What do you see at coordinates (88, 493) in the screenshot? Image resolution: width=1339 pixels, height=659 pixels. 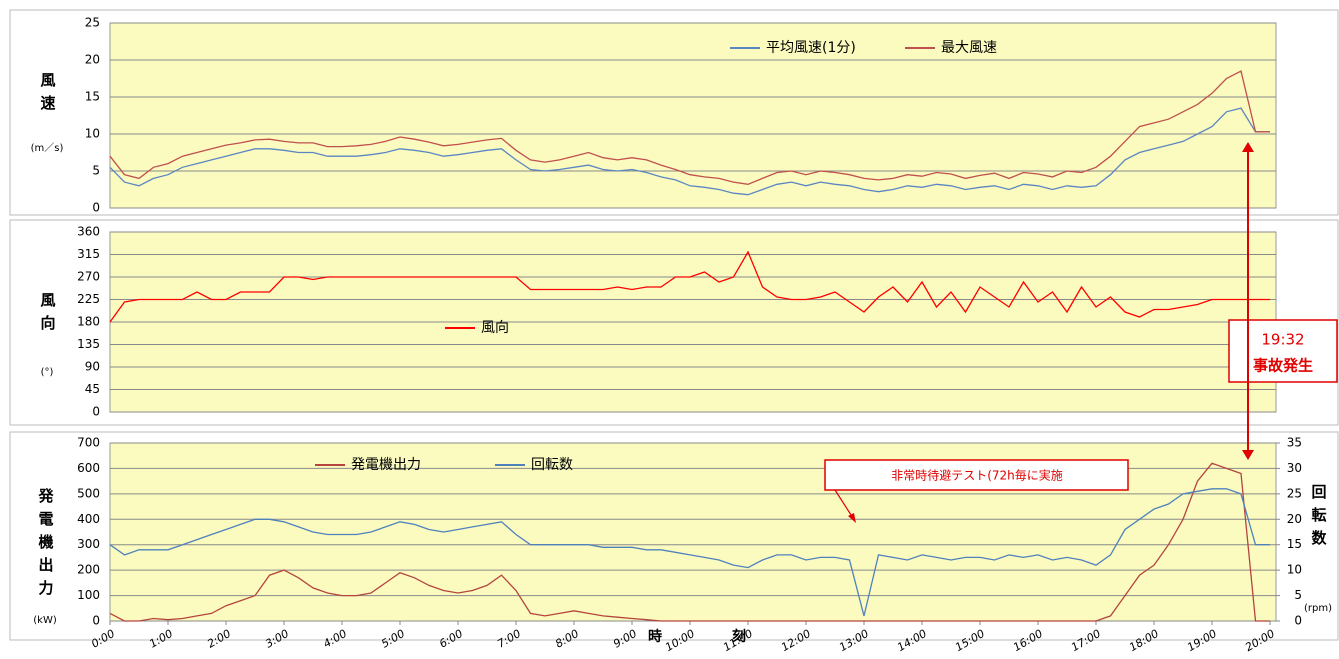 I see `y-tick-label: 500` at bounding box center [88, 493].